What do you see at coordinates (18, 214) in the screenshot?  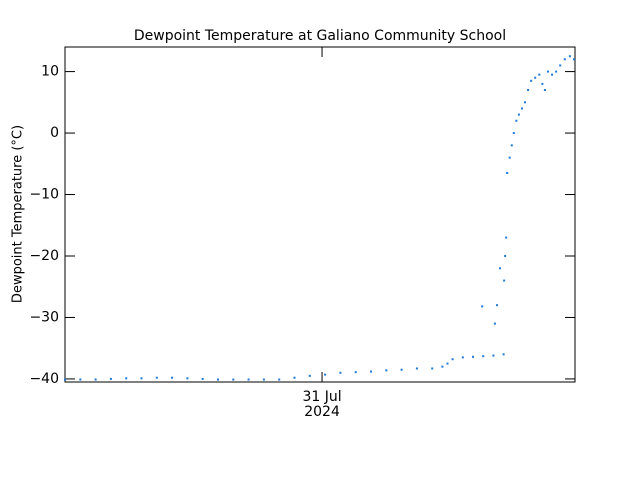 I see `y-axis-label: Dewpoint Temperature (°C)` at bounding box center [18, 214].